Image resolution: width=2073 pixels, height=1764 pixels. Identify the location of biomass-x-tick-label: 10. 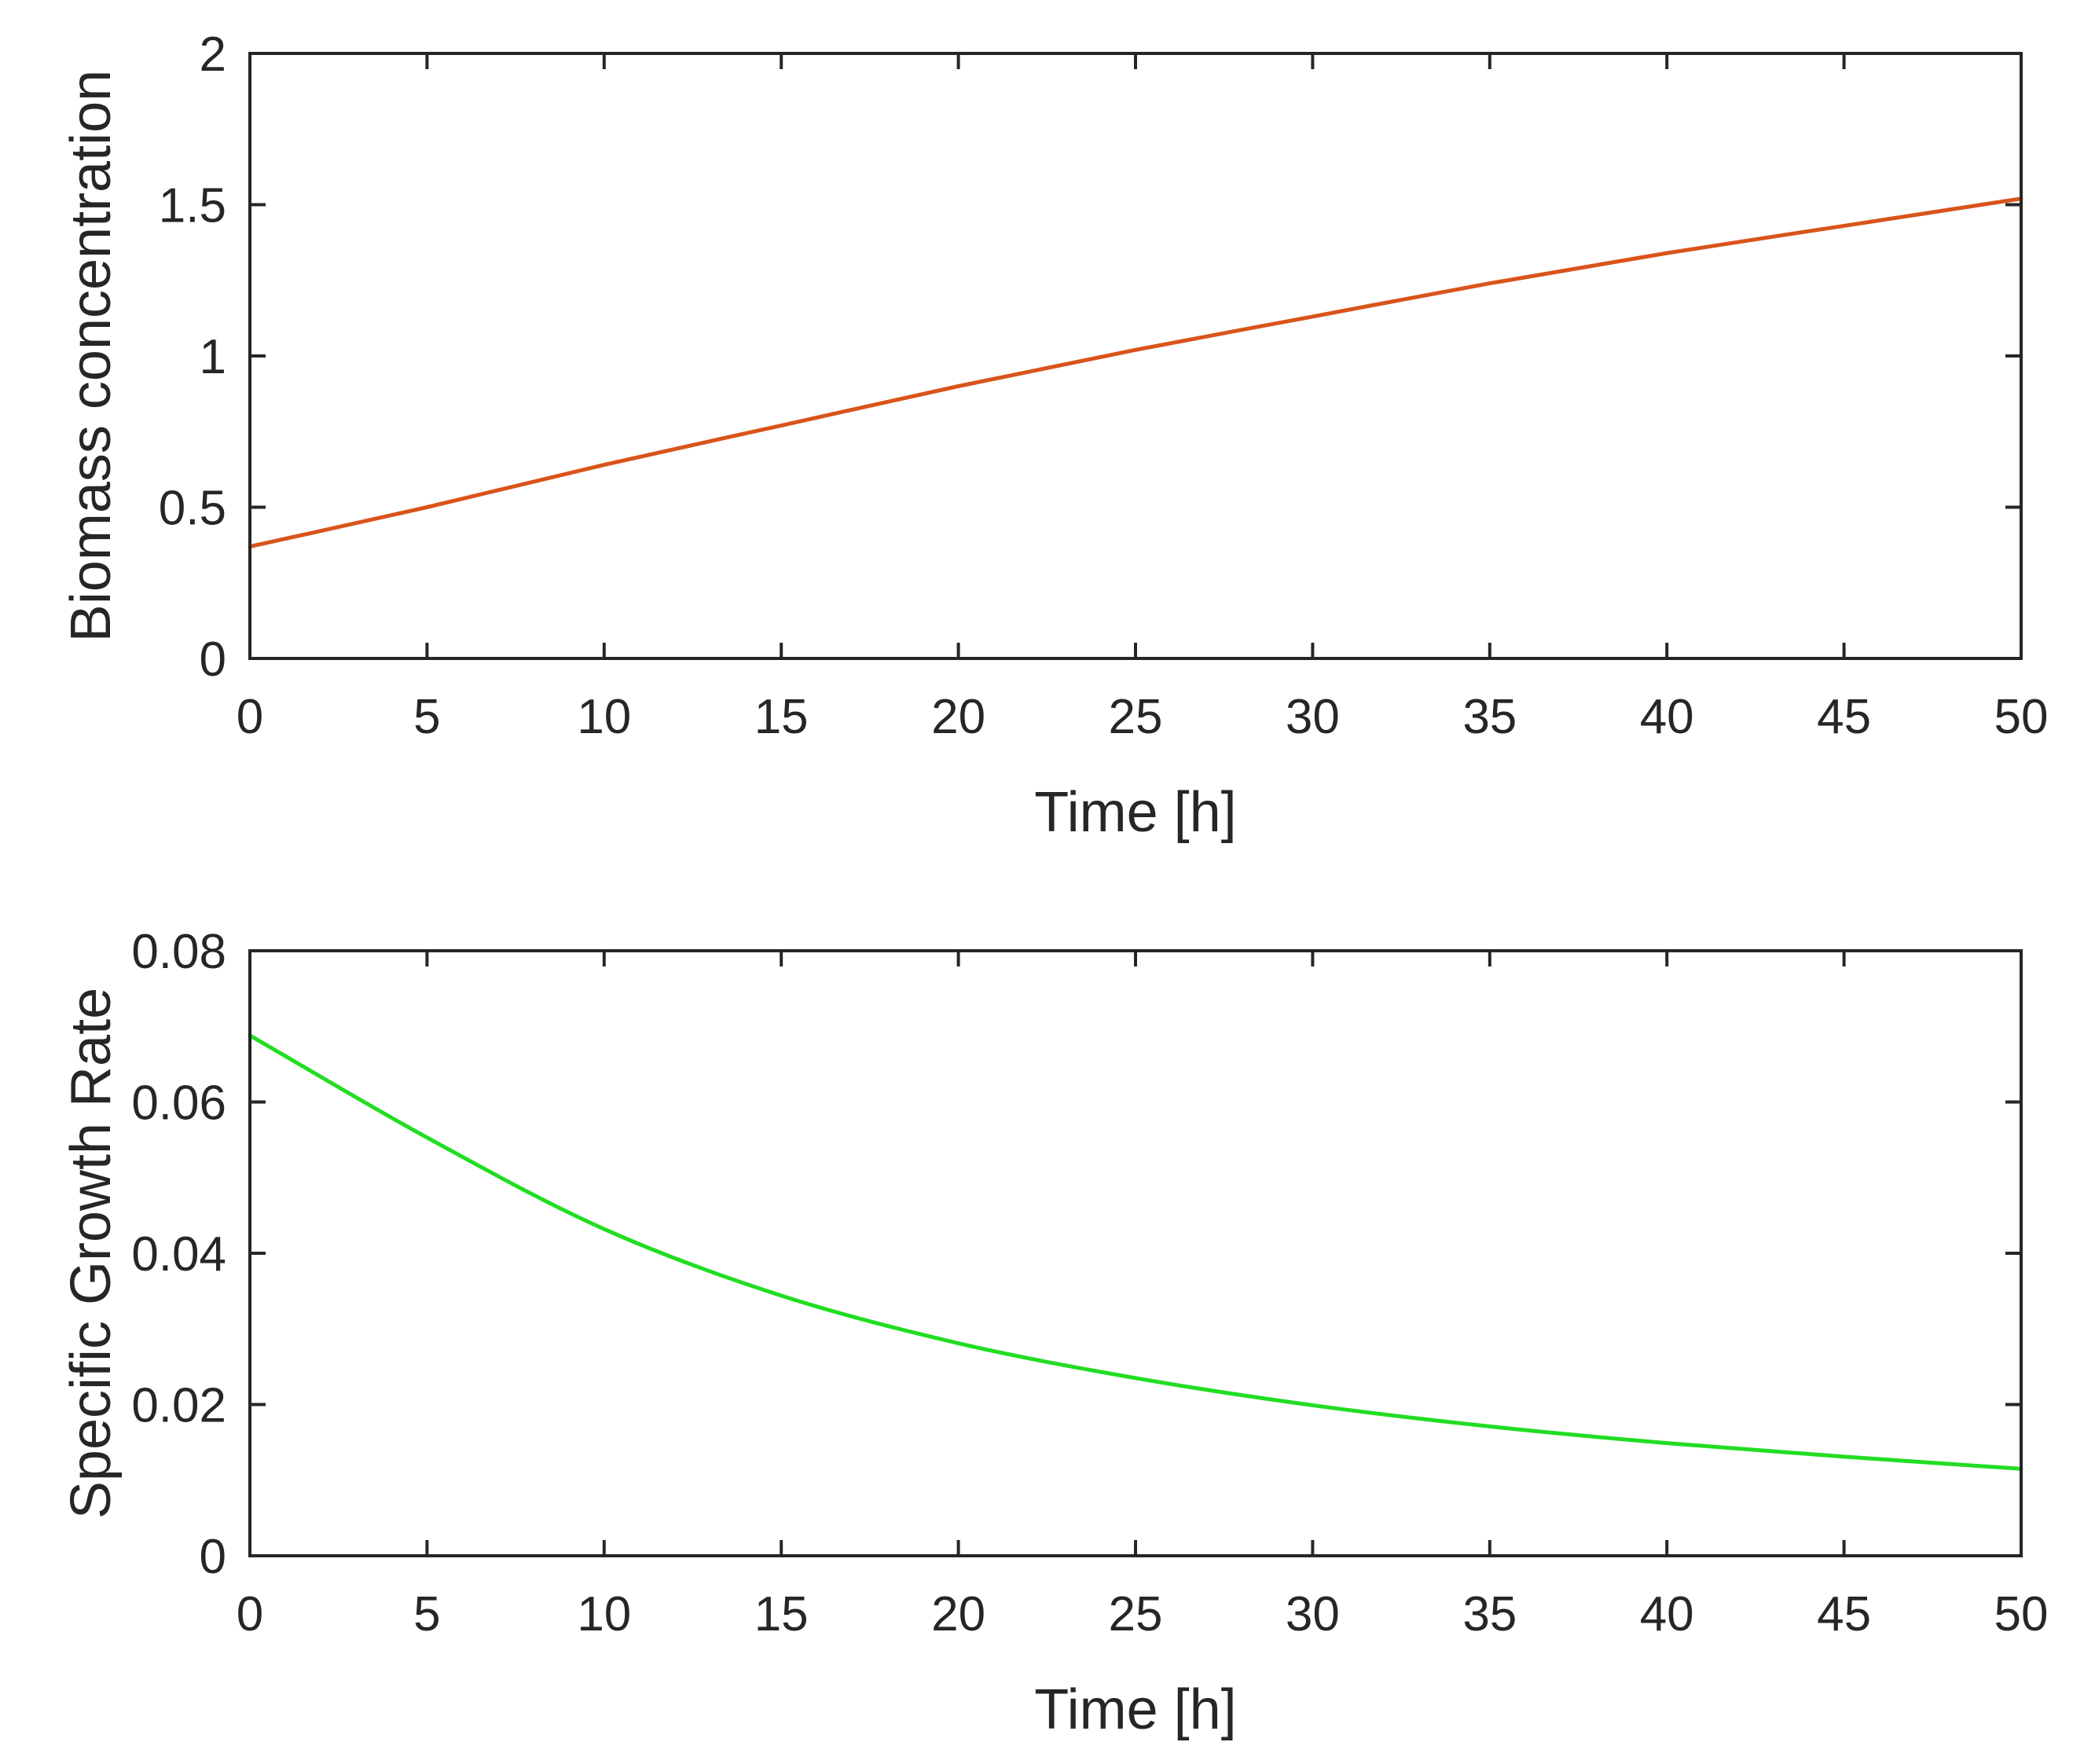
(604, 717).